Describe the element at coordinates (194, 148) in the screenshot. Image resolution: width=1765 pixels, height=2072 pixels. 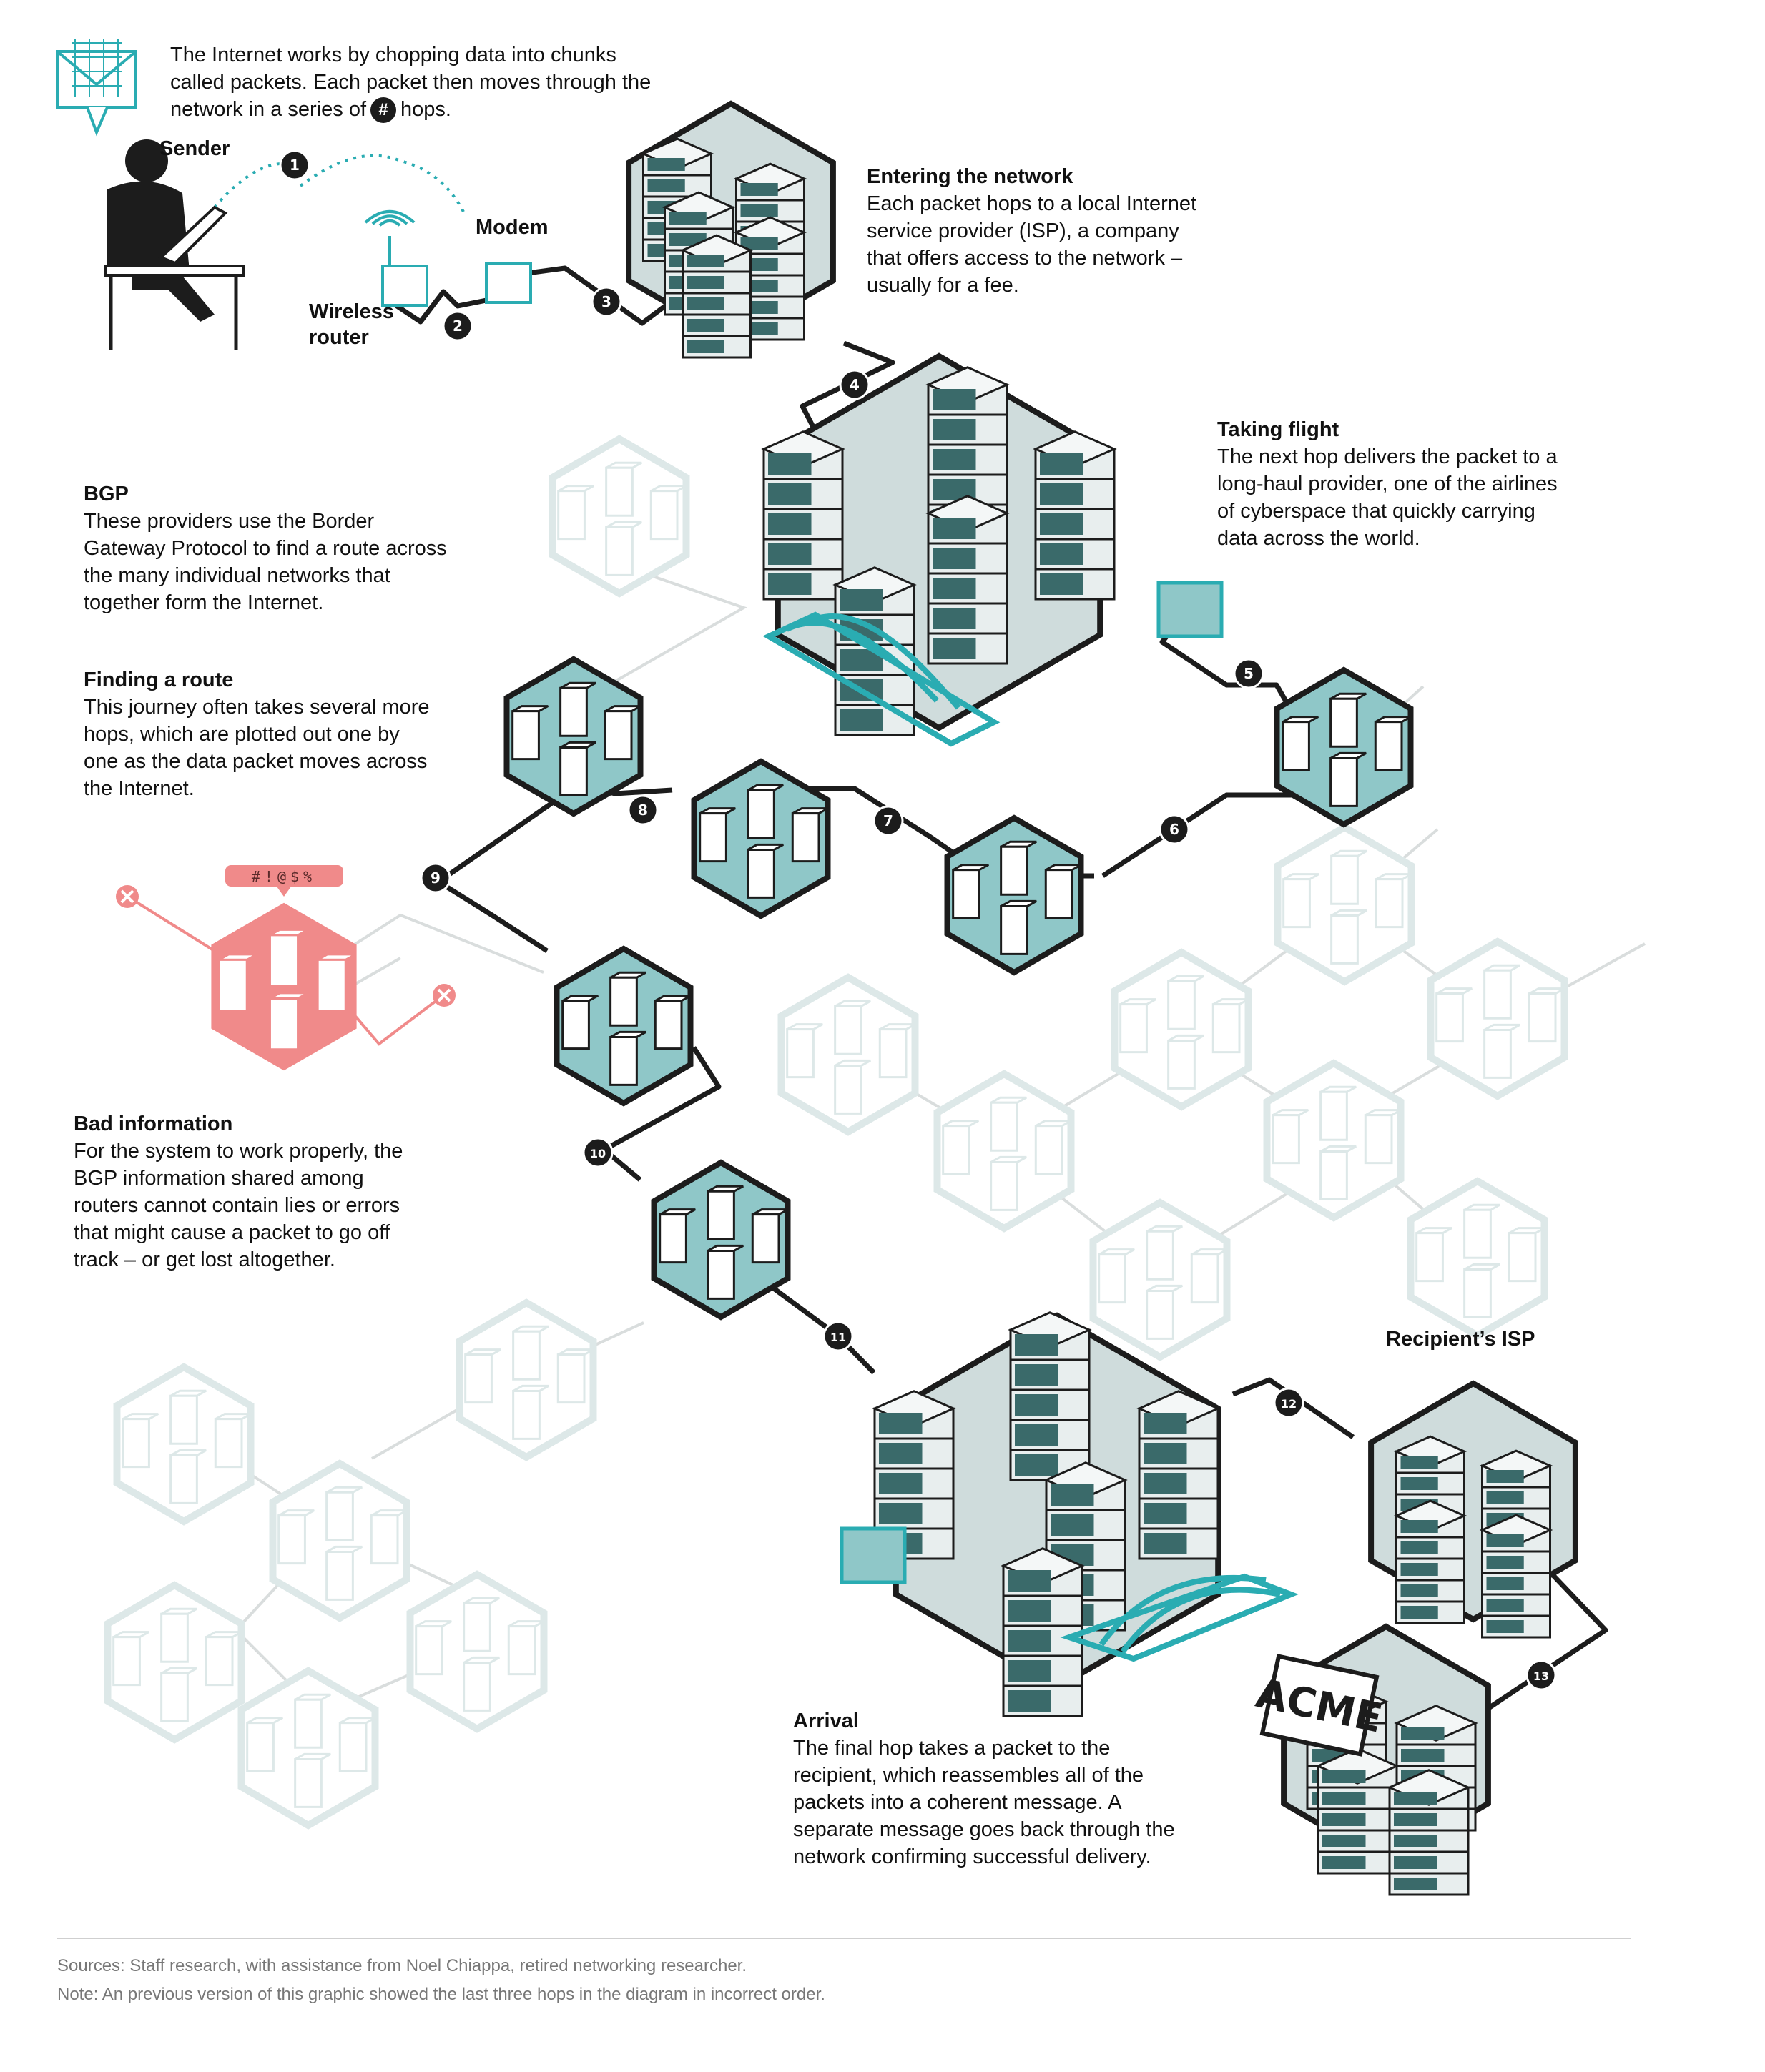
I see `sender-label: Sender` at that location.